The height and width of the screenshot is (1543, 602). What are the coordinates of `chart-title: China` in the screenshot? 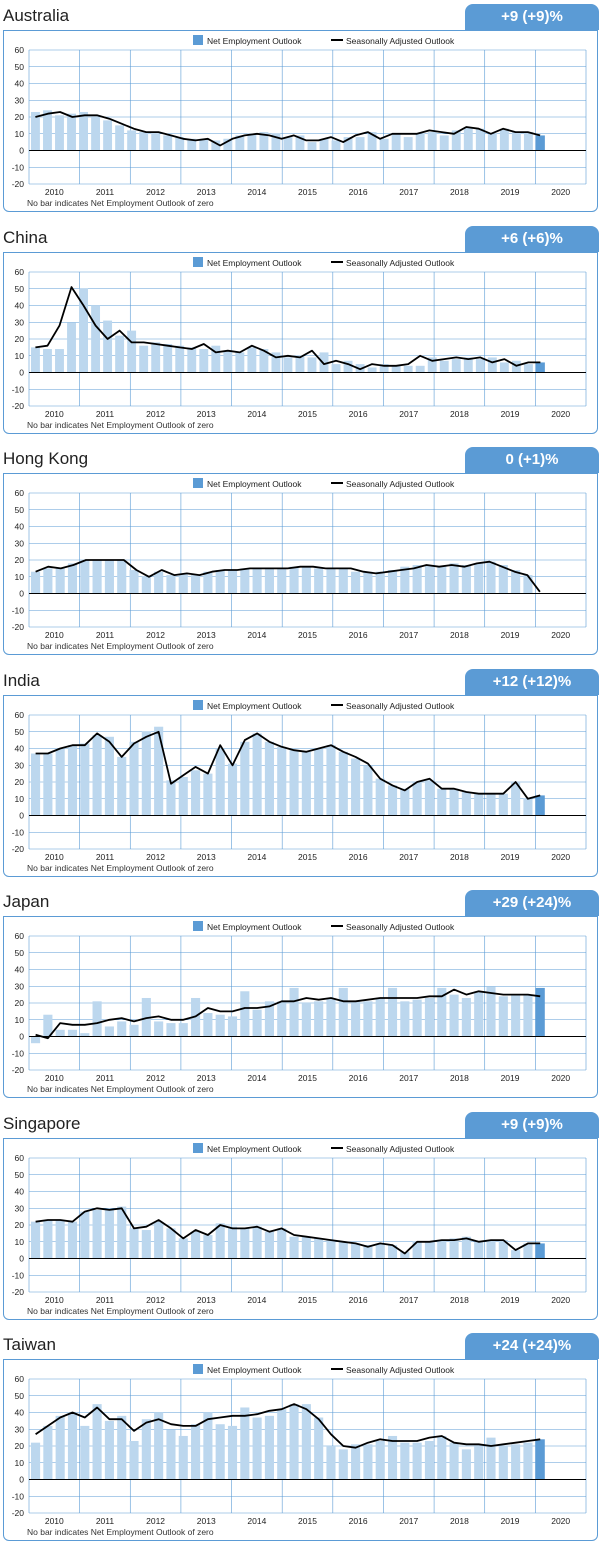 It's located at (25, 237).